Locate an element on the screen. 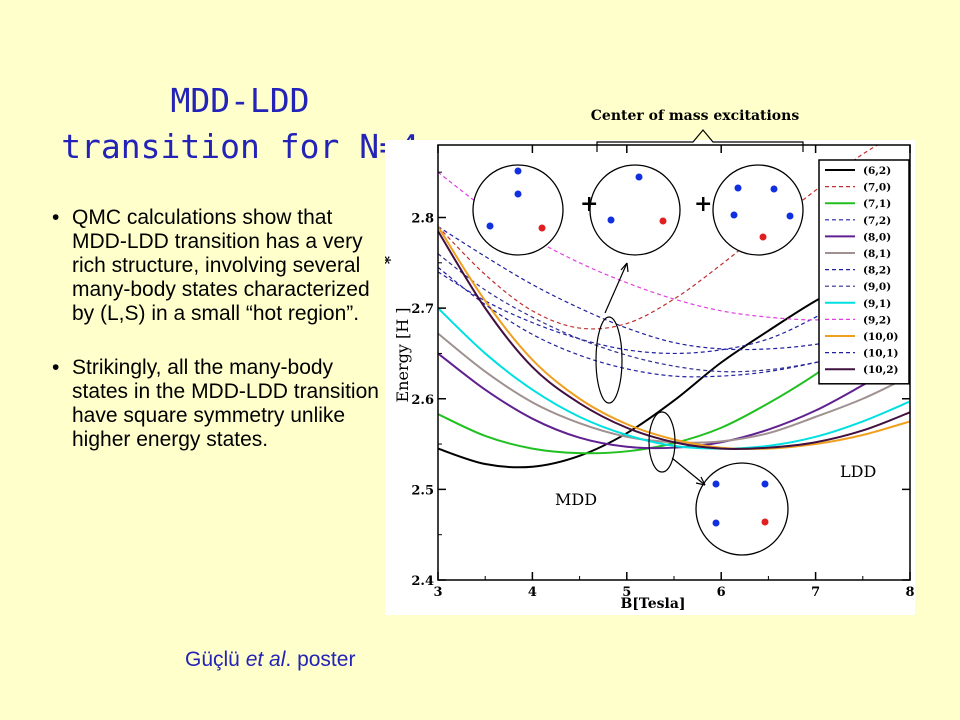 The height and width of the screenshot is (720, 960). legend-label: (8,2) is located at coordinates (877, 271).